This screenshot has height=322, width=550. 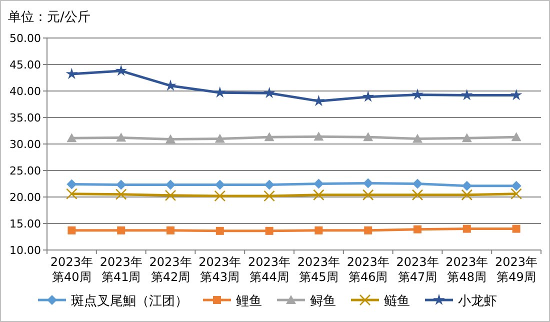 What do you see at coordinates (477, 301) in the screenshot?
I see `legend-label: 小龙虾` at bounding box center [477, 301].